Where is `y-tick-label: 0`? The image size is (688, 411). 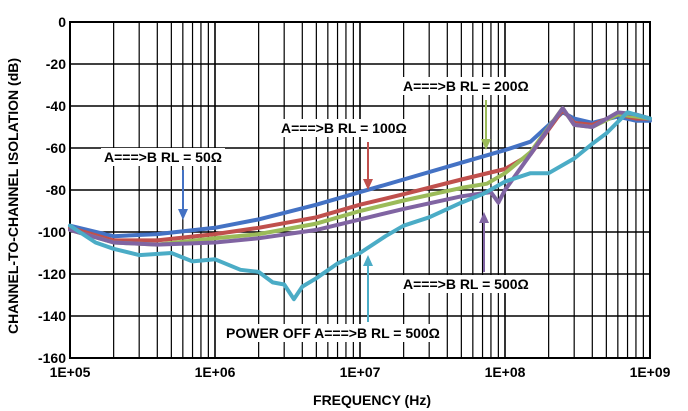
y-tick-label: 0 is located at coordinates (62, 22).